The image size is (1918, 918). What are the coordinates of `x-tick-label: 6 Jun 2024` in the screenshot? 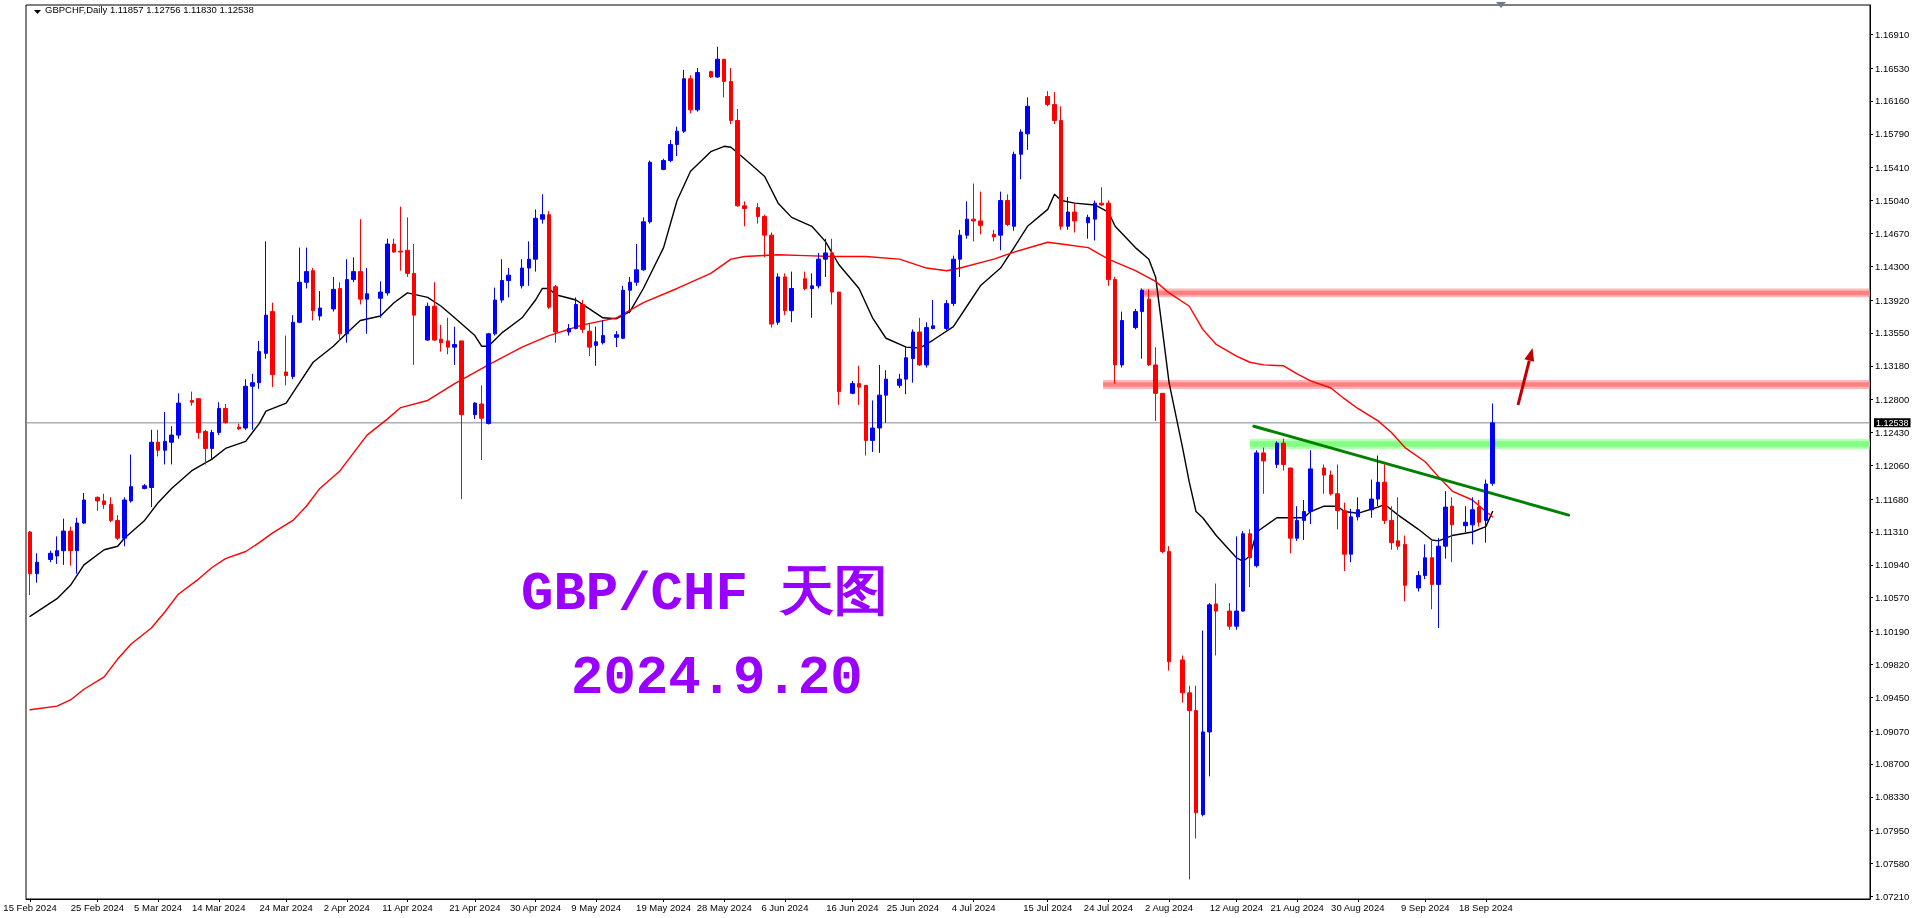 It's located at (785, 907).